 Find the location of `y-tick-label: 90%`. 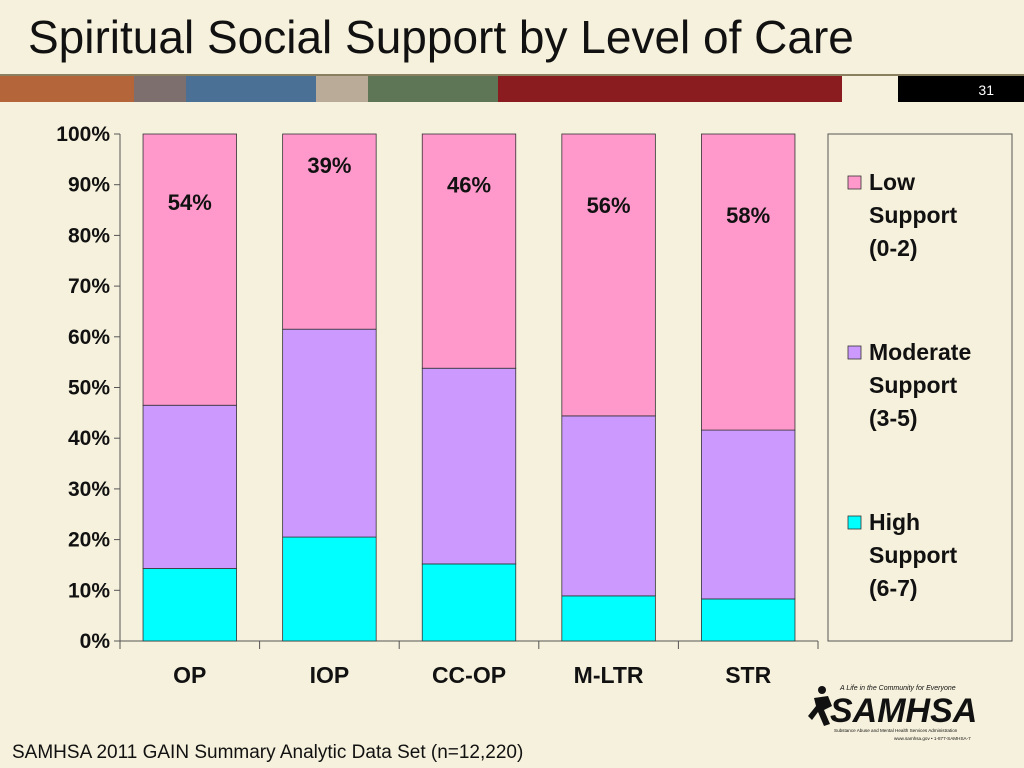

y-tick-label: 90% is located at coordinates (89, 185).